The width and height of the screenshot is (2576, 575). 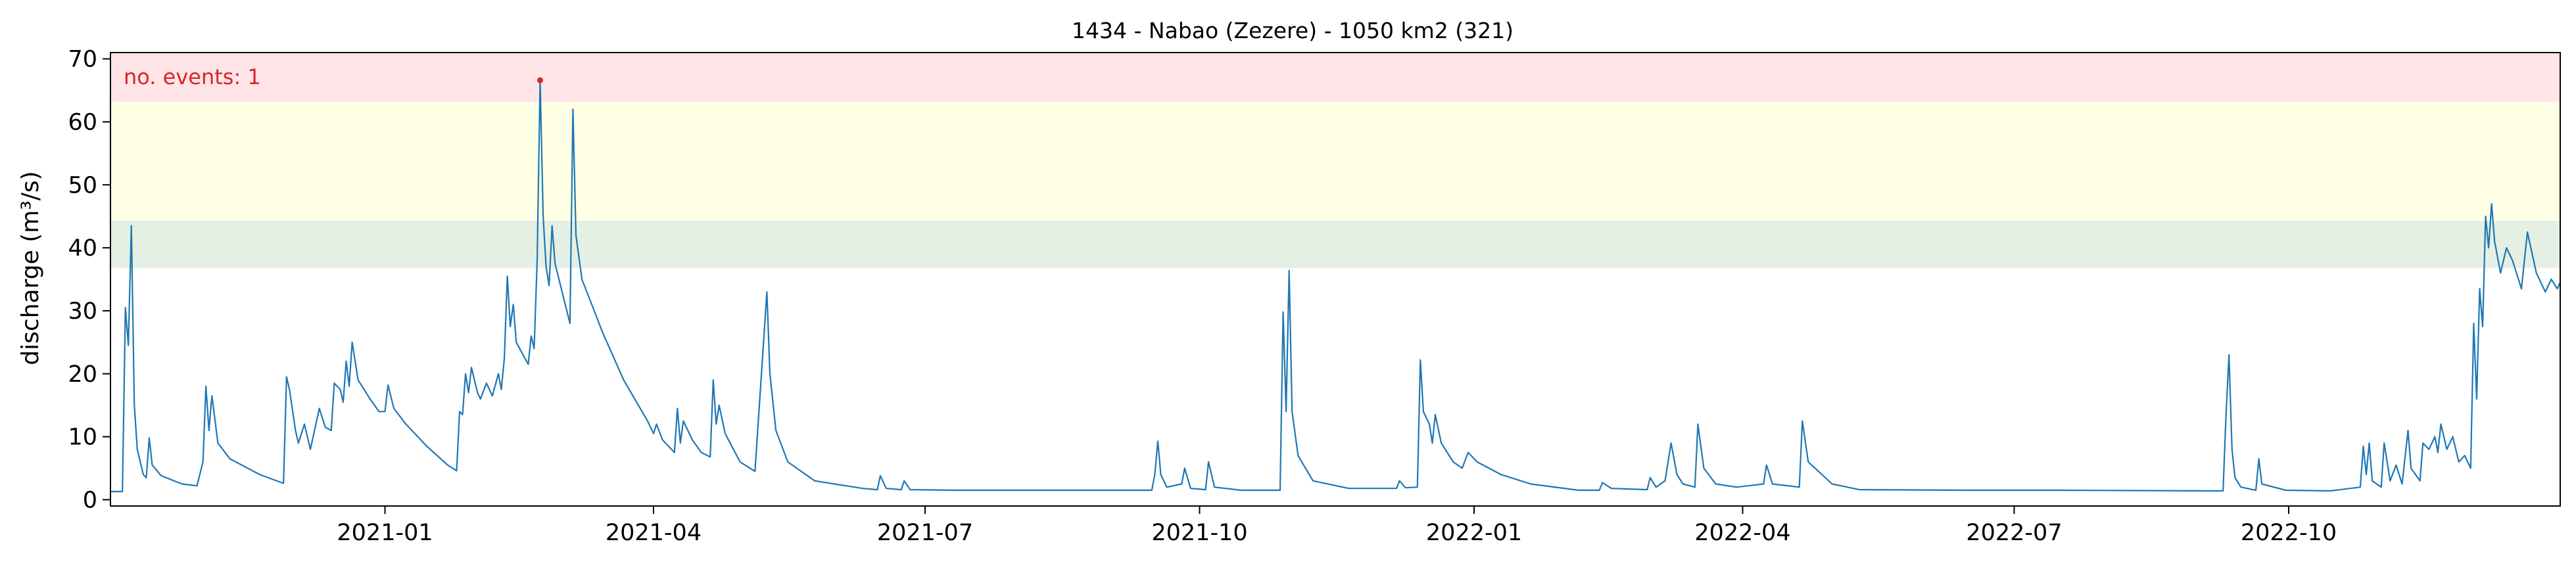 I want to click on events-annotation: no. events: 1, so click(x=193, y=76).